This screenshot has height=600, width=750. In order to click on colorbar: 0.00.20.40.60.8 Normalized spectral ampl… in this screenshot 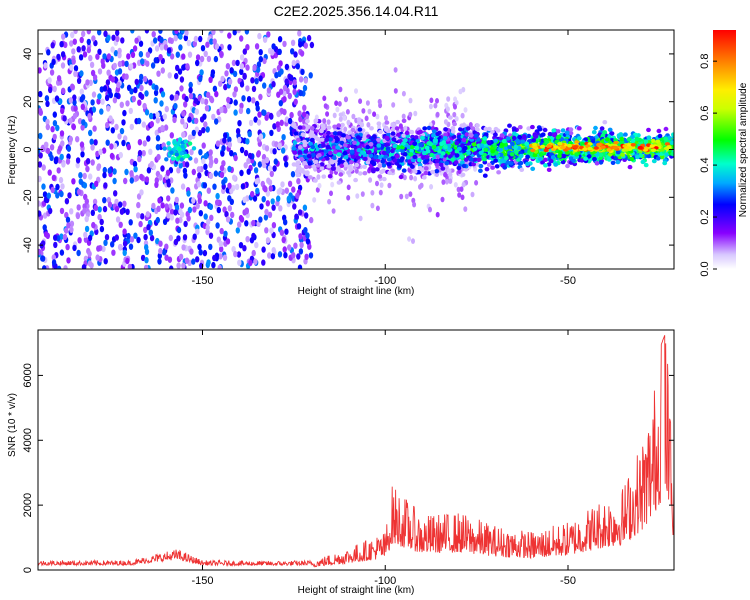, I will do `click(724, 153)`.